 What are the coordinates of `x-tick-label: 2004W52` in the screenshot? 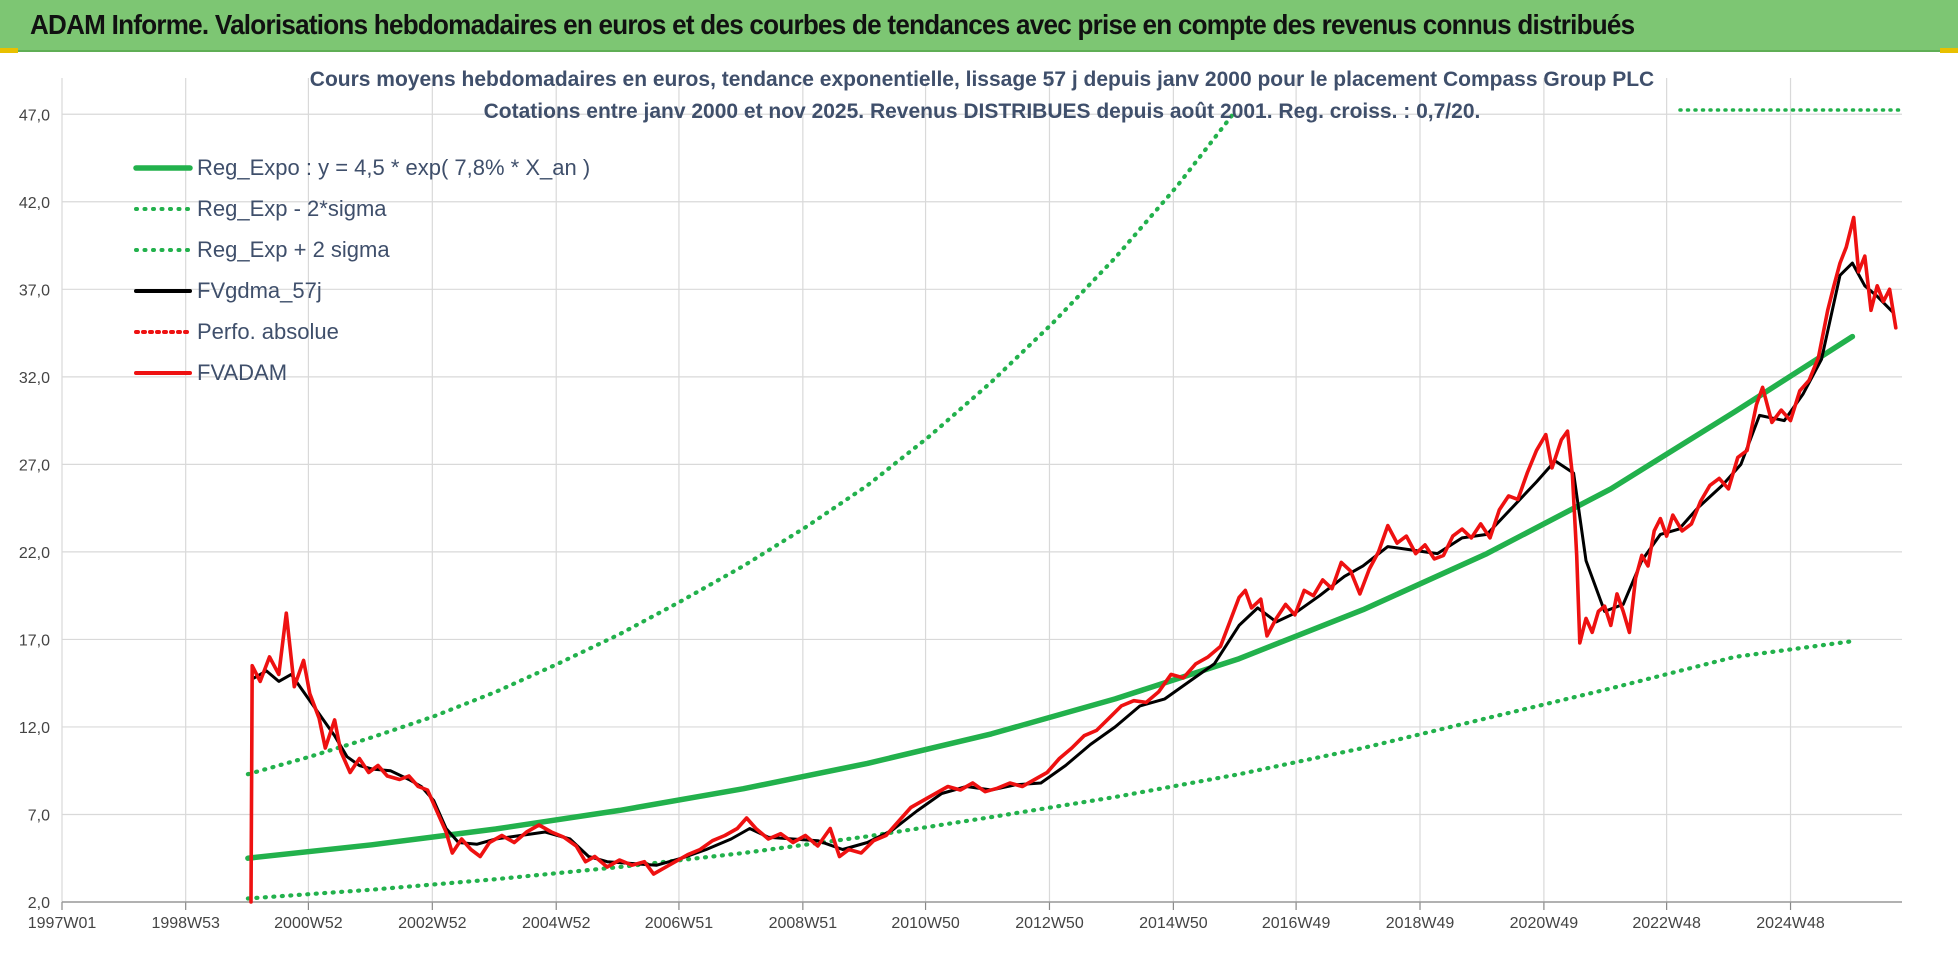 It's located at (556, 923).